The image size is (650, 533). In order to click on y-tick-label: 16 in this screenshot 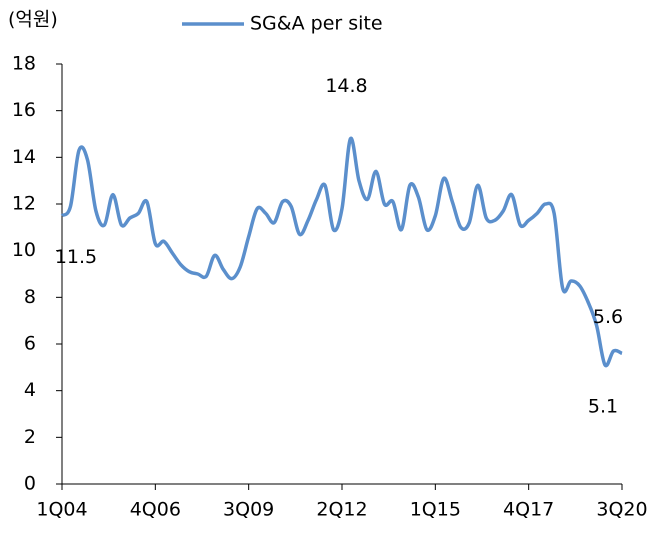, I will do `click(24, 110)`.